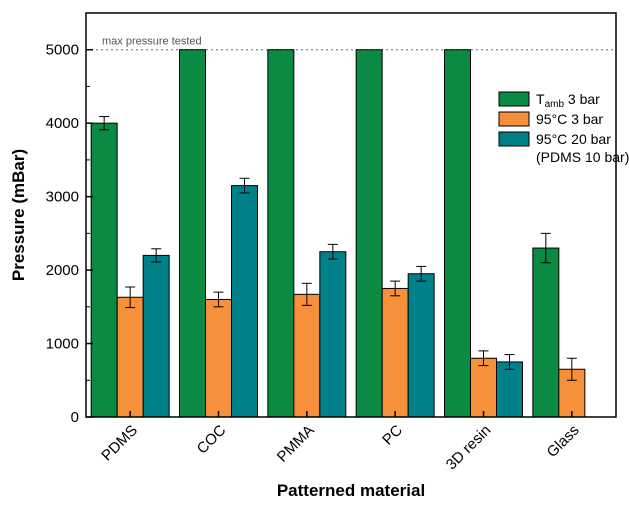  Describe the element at coordinates (119, 443) in the screenshot. I see `x-tick-label: PDMS` at that location.